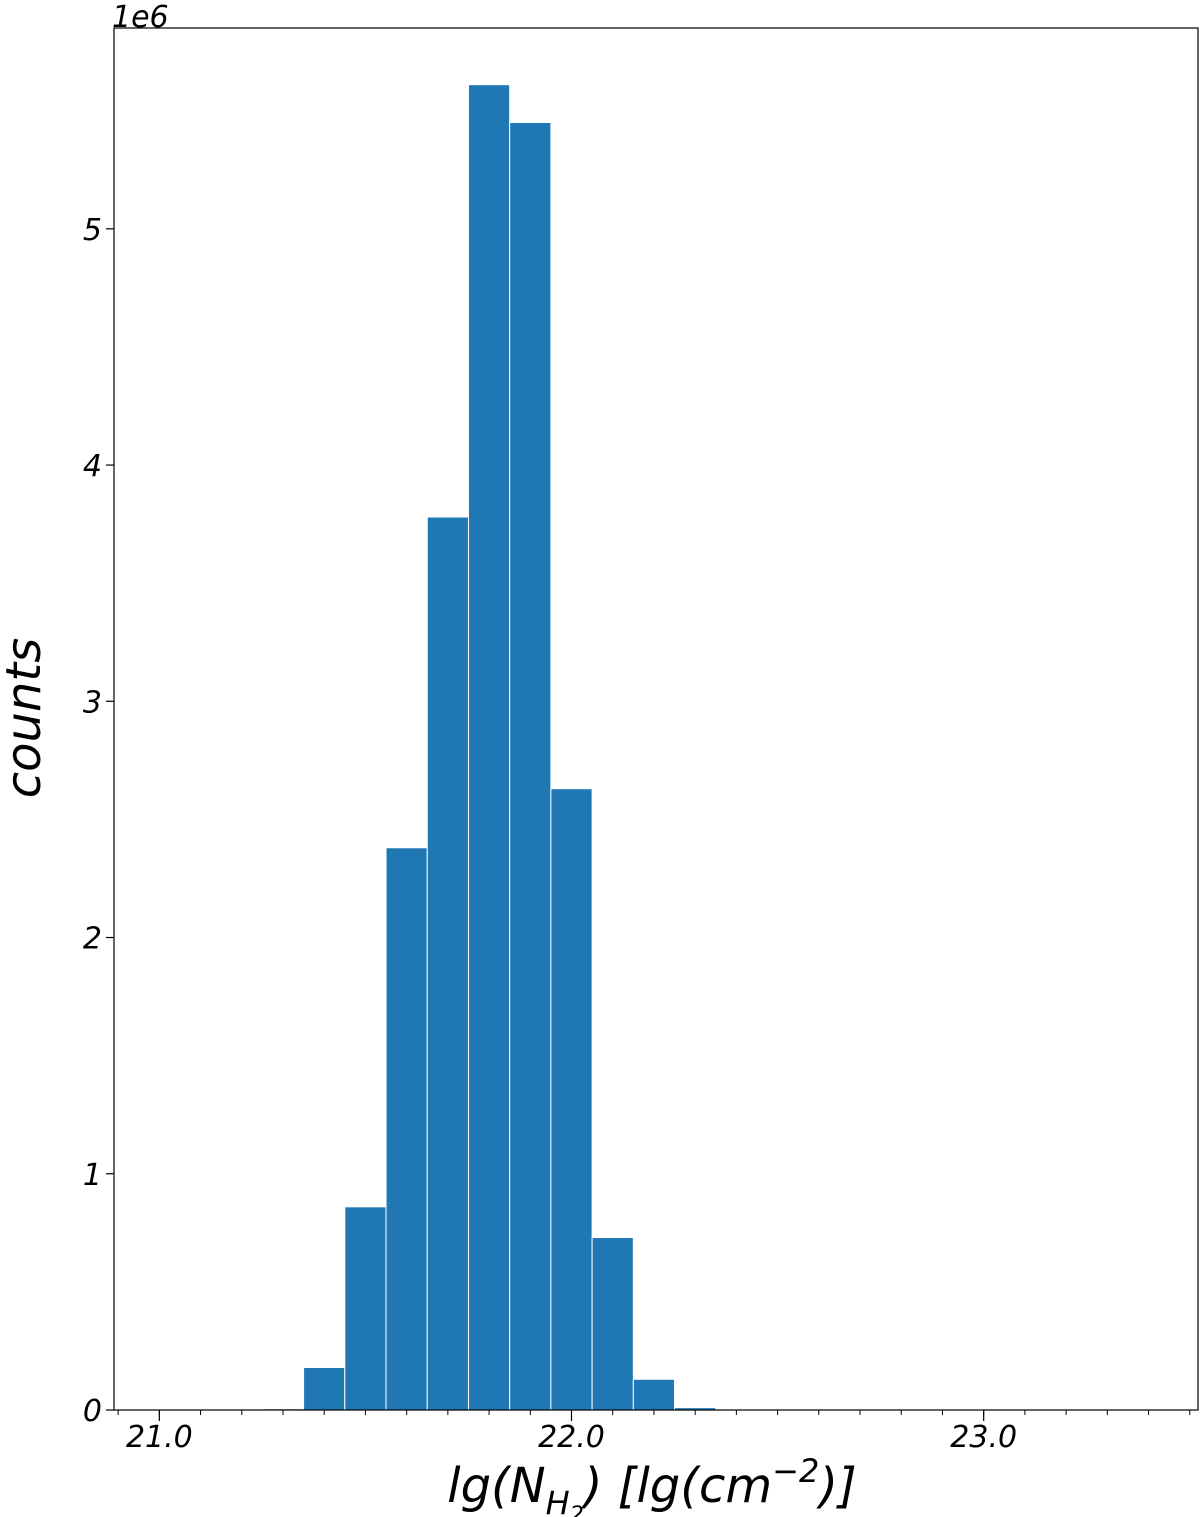 The height and width of the screenshot is (1517, 1200). What do you see at coordinates (654, 1432) in the screenshot?
I see `x-axis-ticks: 21.0 22.0 23.0` at bounding box center [654, 1432].